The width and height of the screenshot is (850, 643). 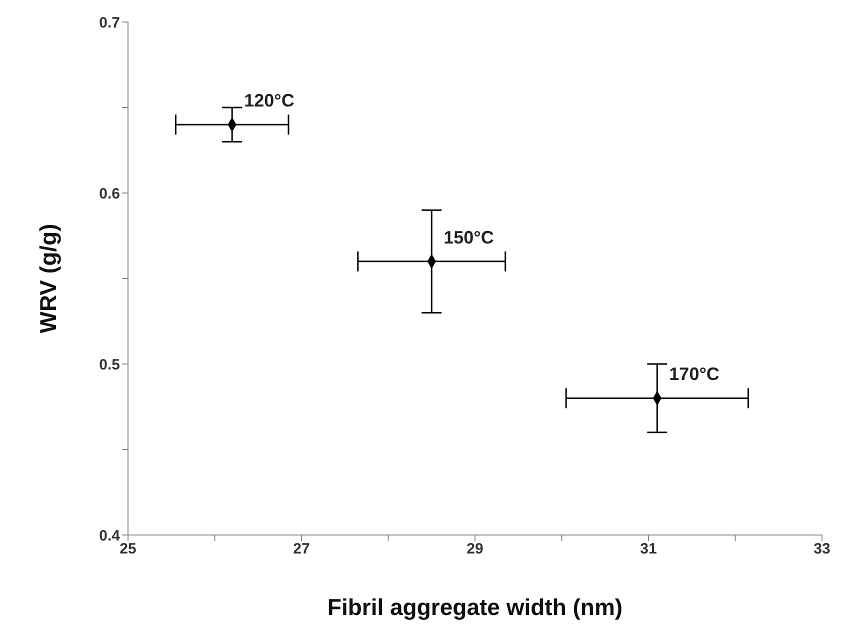 I want to click on x-tick-label: 27, so click(x=301, y=549).